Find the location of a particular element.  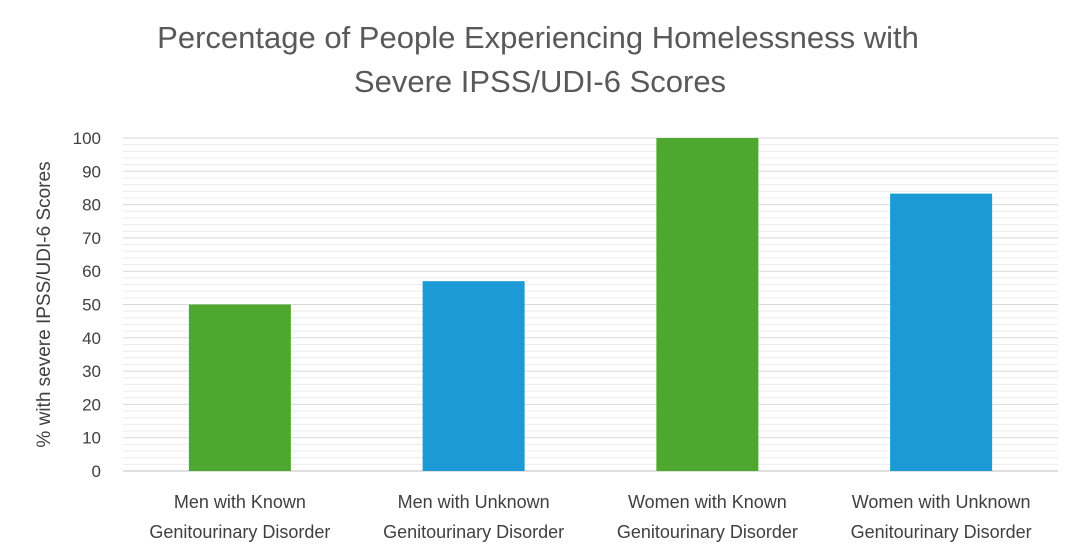

x-category-label: Women with Unknown is located at coordinates (941, 502).